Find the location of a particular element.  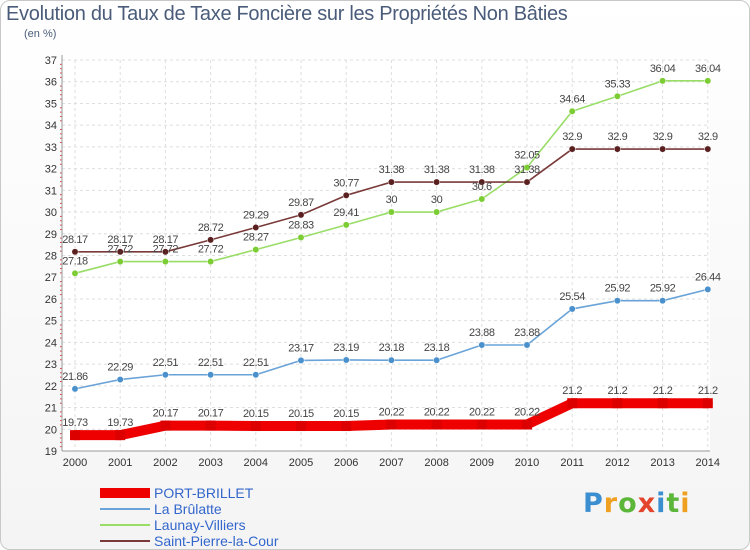

y-tick-label: 28 is located at coordinates (51, 257).